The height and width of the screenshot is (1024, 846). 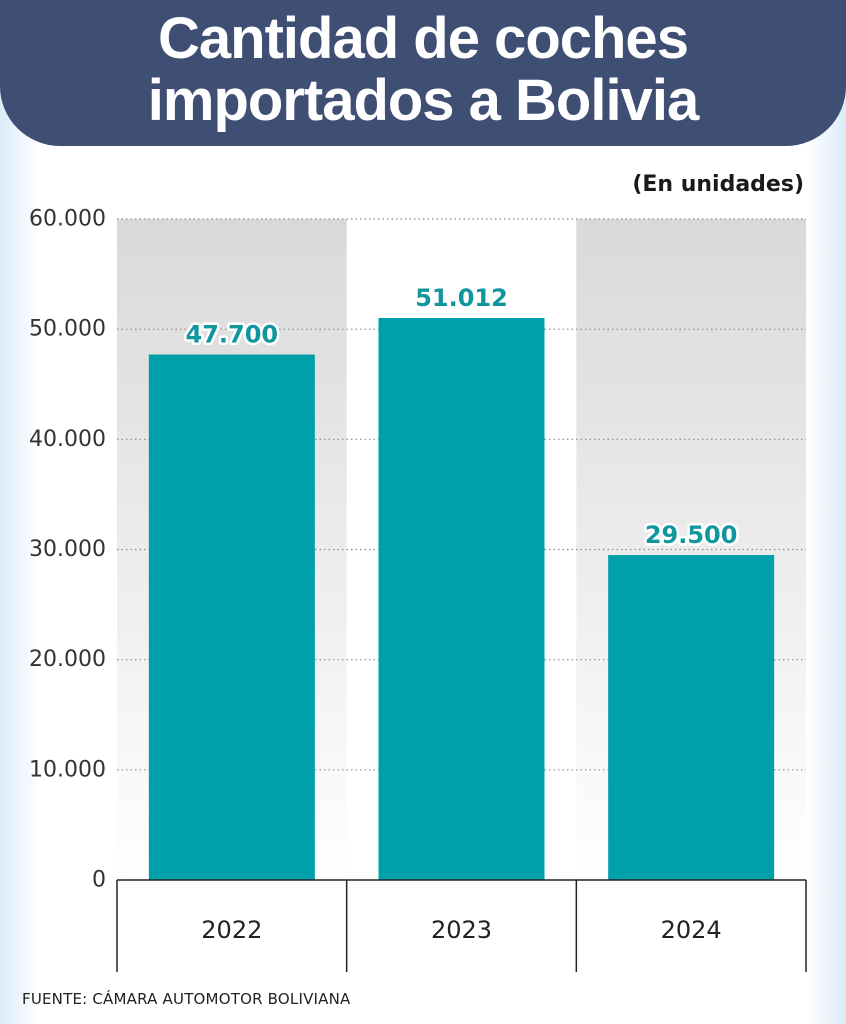 I want to click on unit-label: (En unidades), so click(x=718, y=184).